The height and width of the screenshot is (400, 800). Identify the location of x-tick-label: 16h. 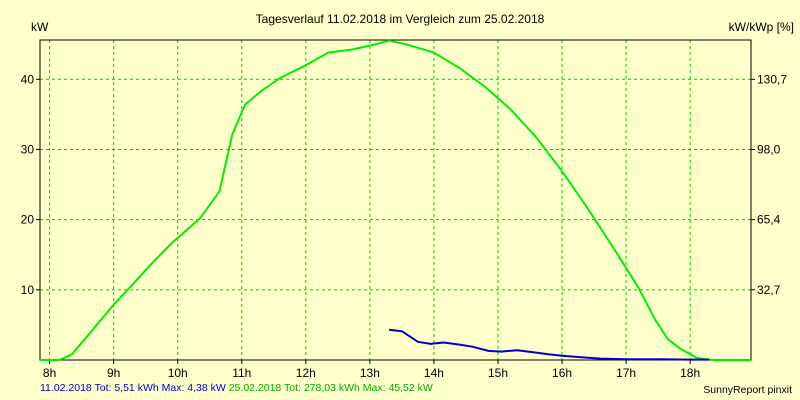
(562, 373).